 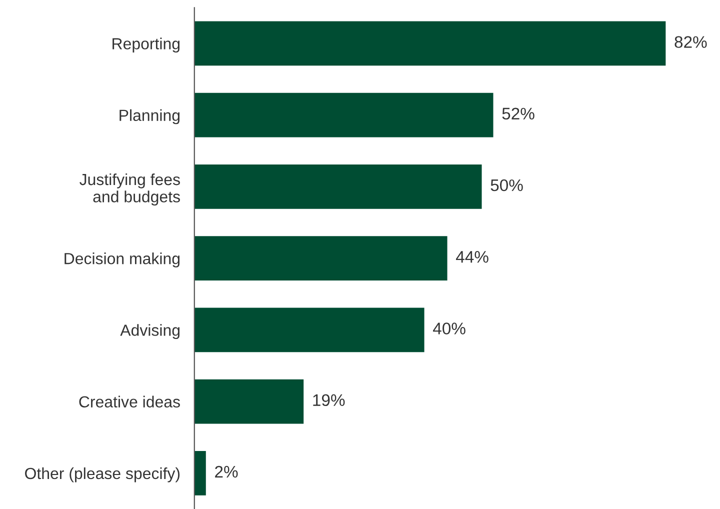 I want to click on y-tick-label: Other (please specify), so click(x=102, y=474).